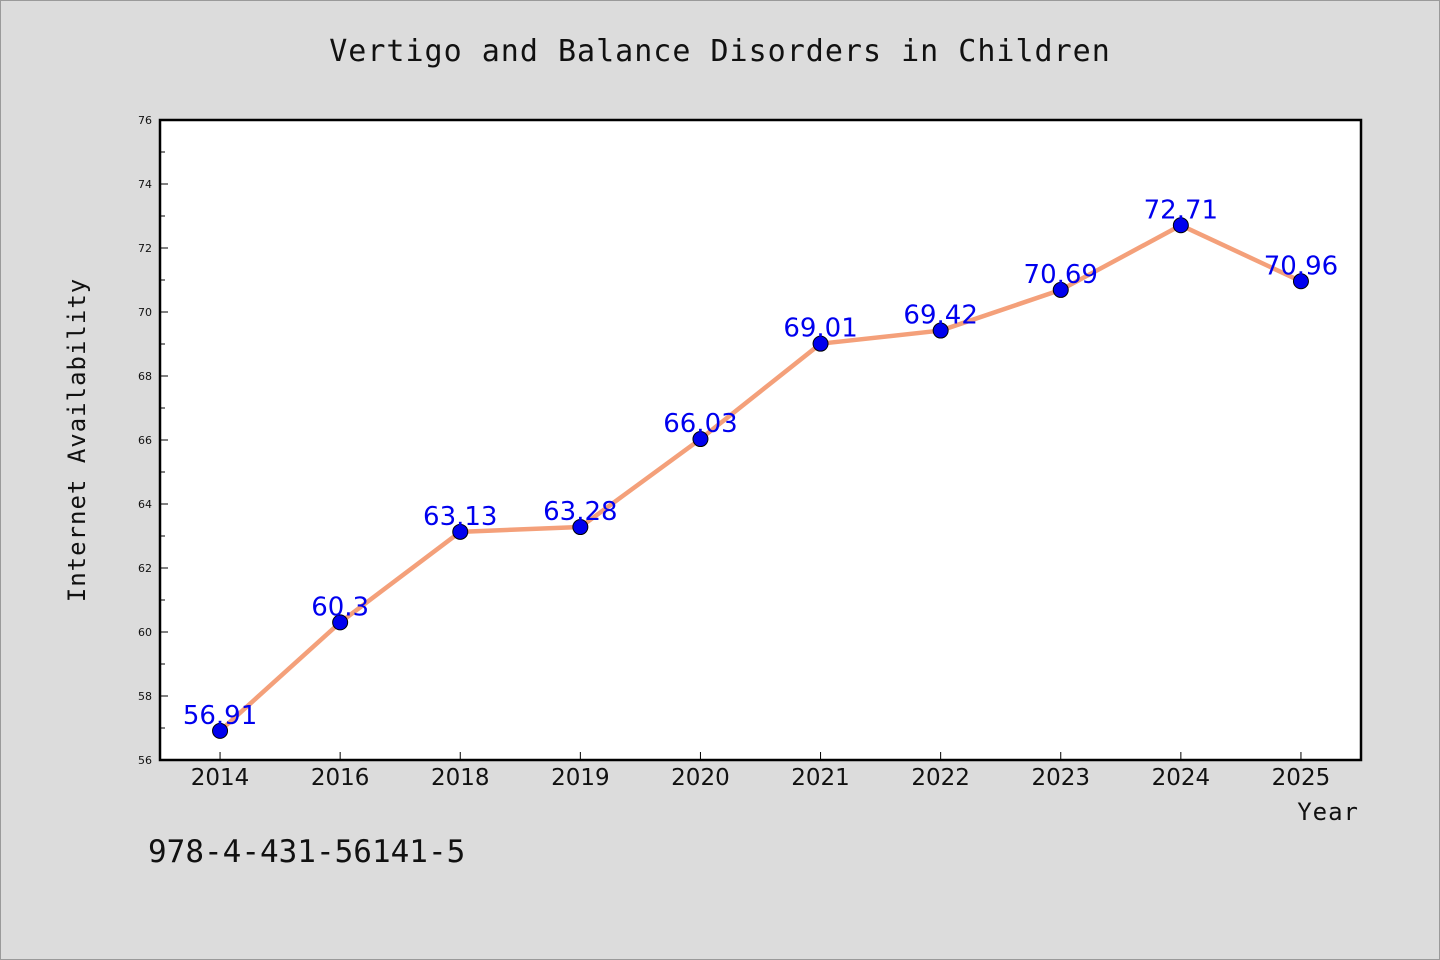 This screenshot has width=1440, height=960. Describe the element at coordinates (145, 312) in the screenshot. I see `y-tick-label: 70` at that location.